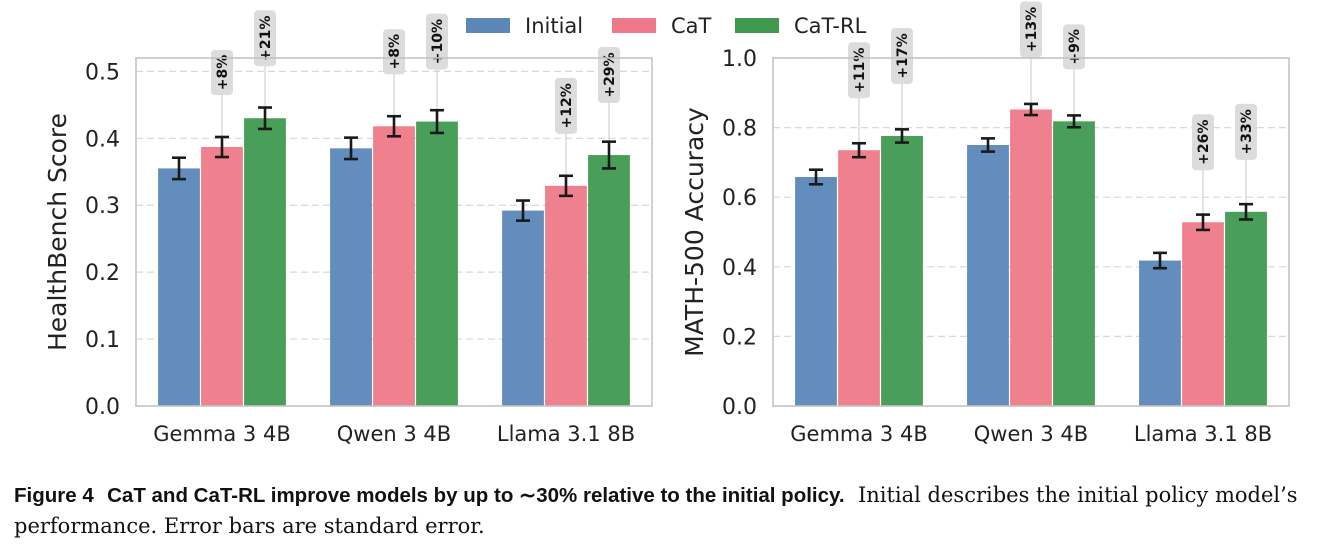 The width and height of the screenshot is (1336, 548). I want to click on annotation-label: +13%, so click(1032, 29).